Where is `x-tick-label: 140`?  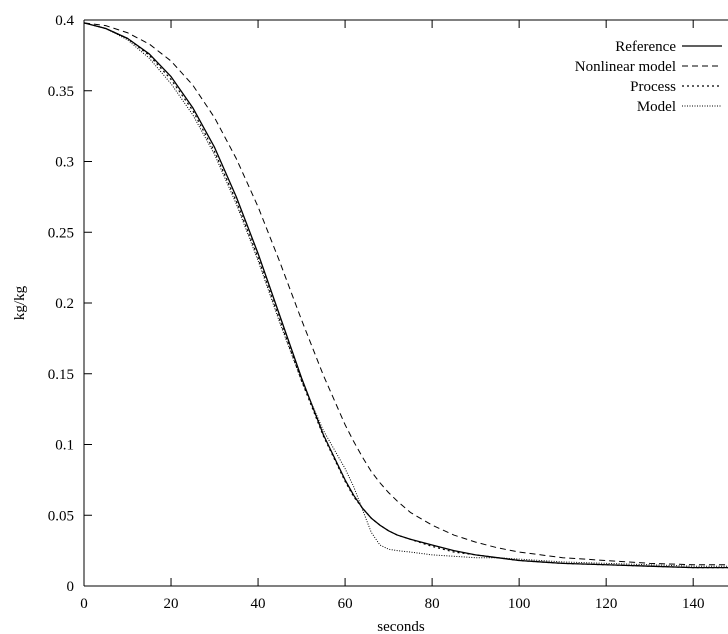 x-tick-label: 140 is located at coordinates (693, 604).